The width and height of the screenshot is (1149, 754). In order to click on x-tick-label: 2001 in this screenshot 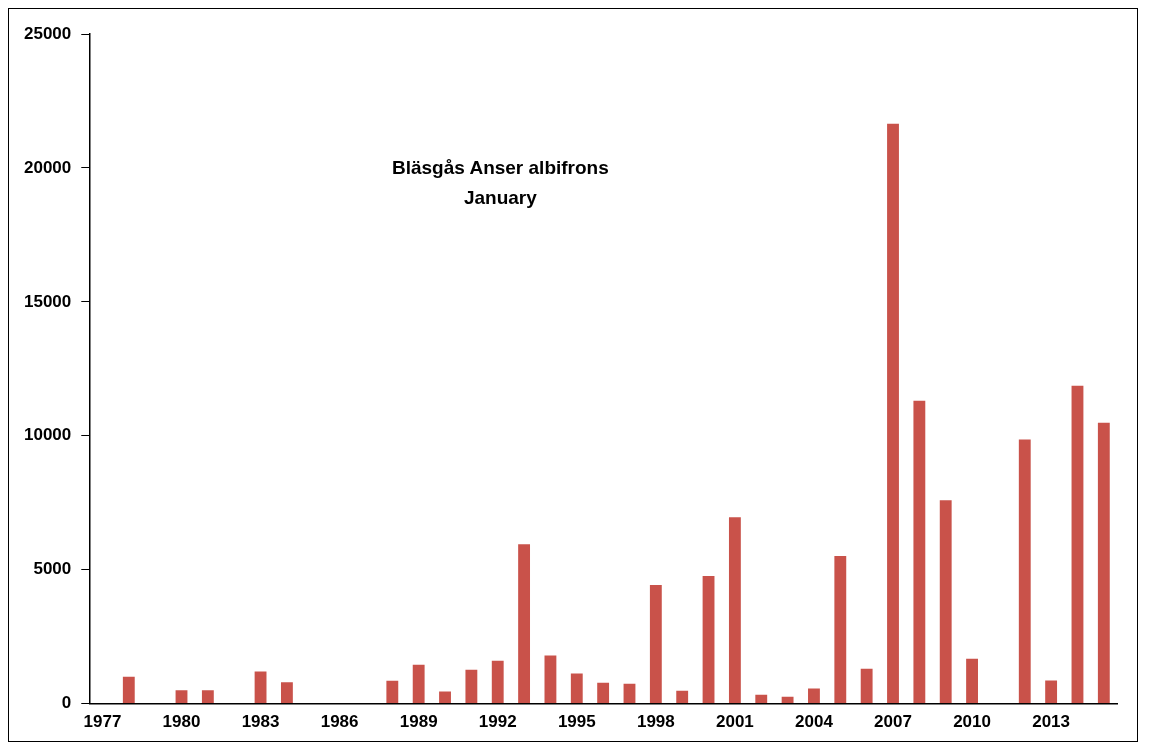, I will do `click(734, 722)`.